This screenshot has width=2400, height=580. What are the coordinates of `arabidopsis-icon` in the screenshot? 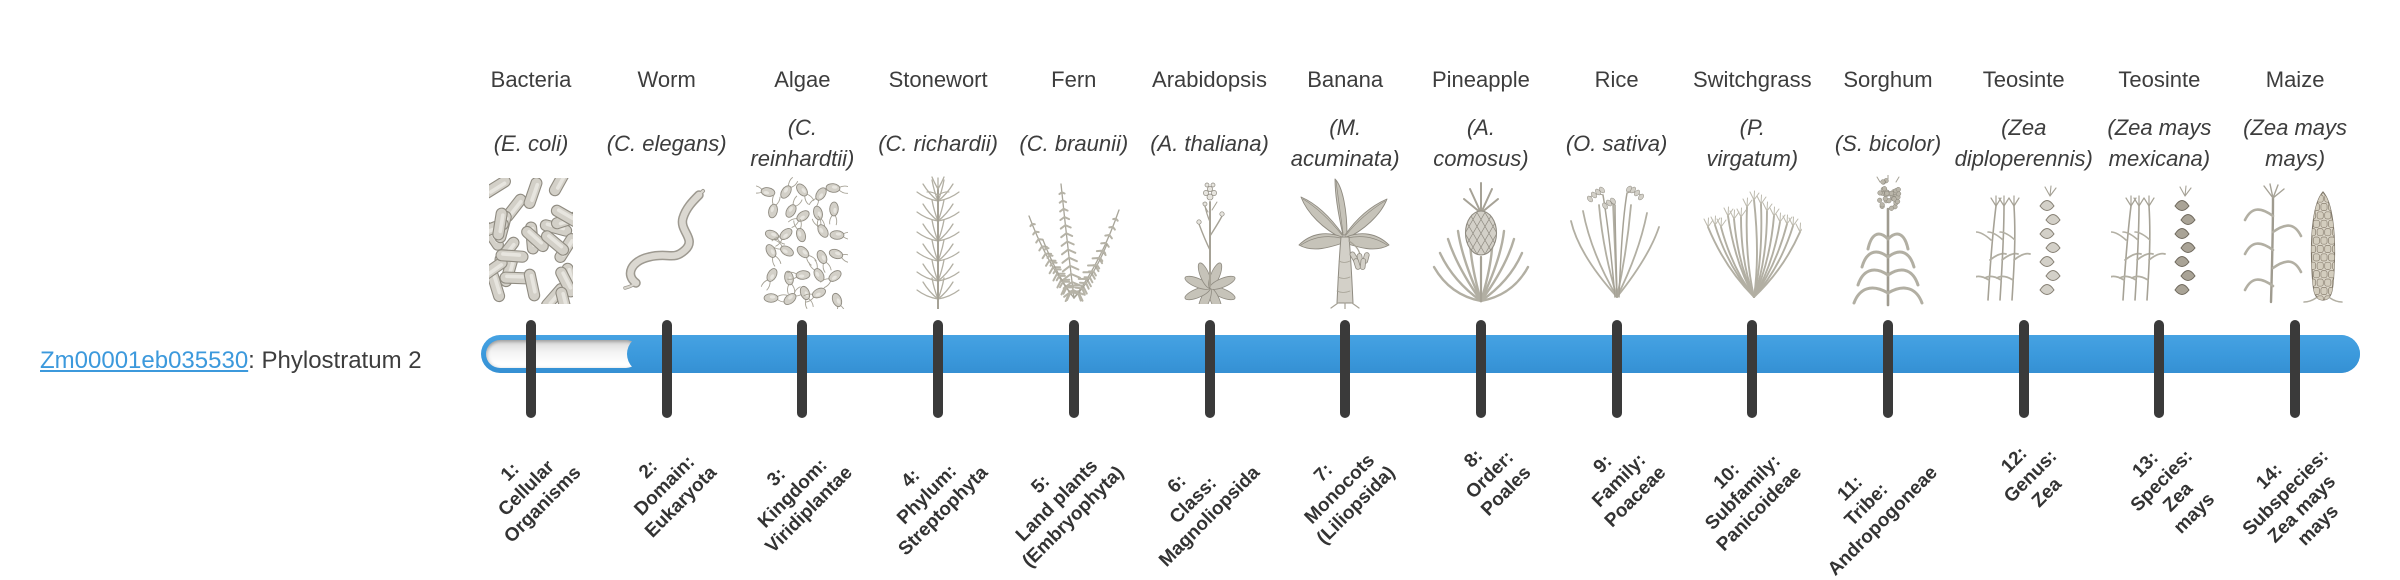 It's located at (1210, 241).